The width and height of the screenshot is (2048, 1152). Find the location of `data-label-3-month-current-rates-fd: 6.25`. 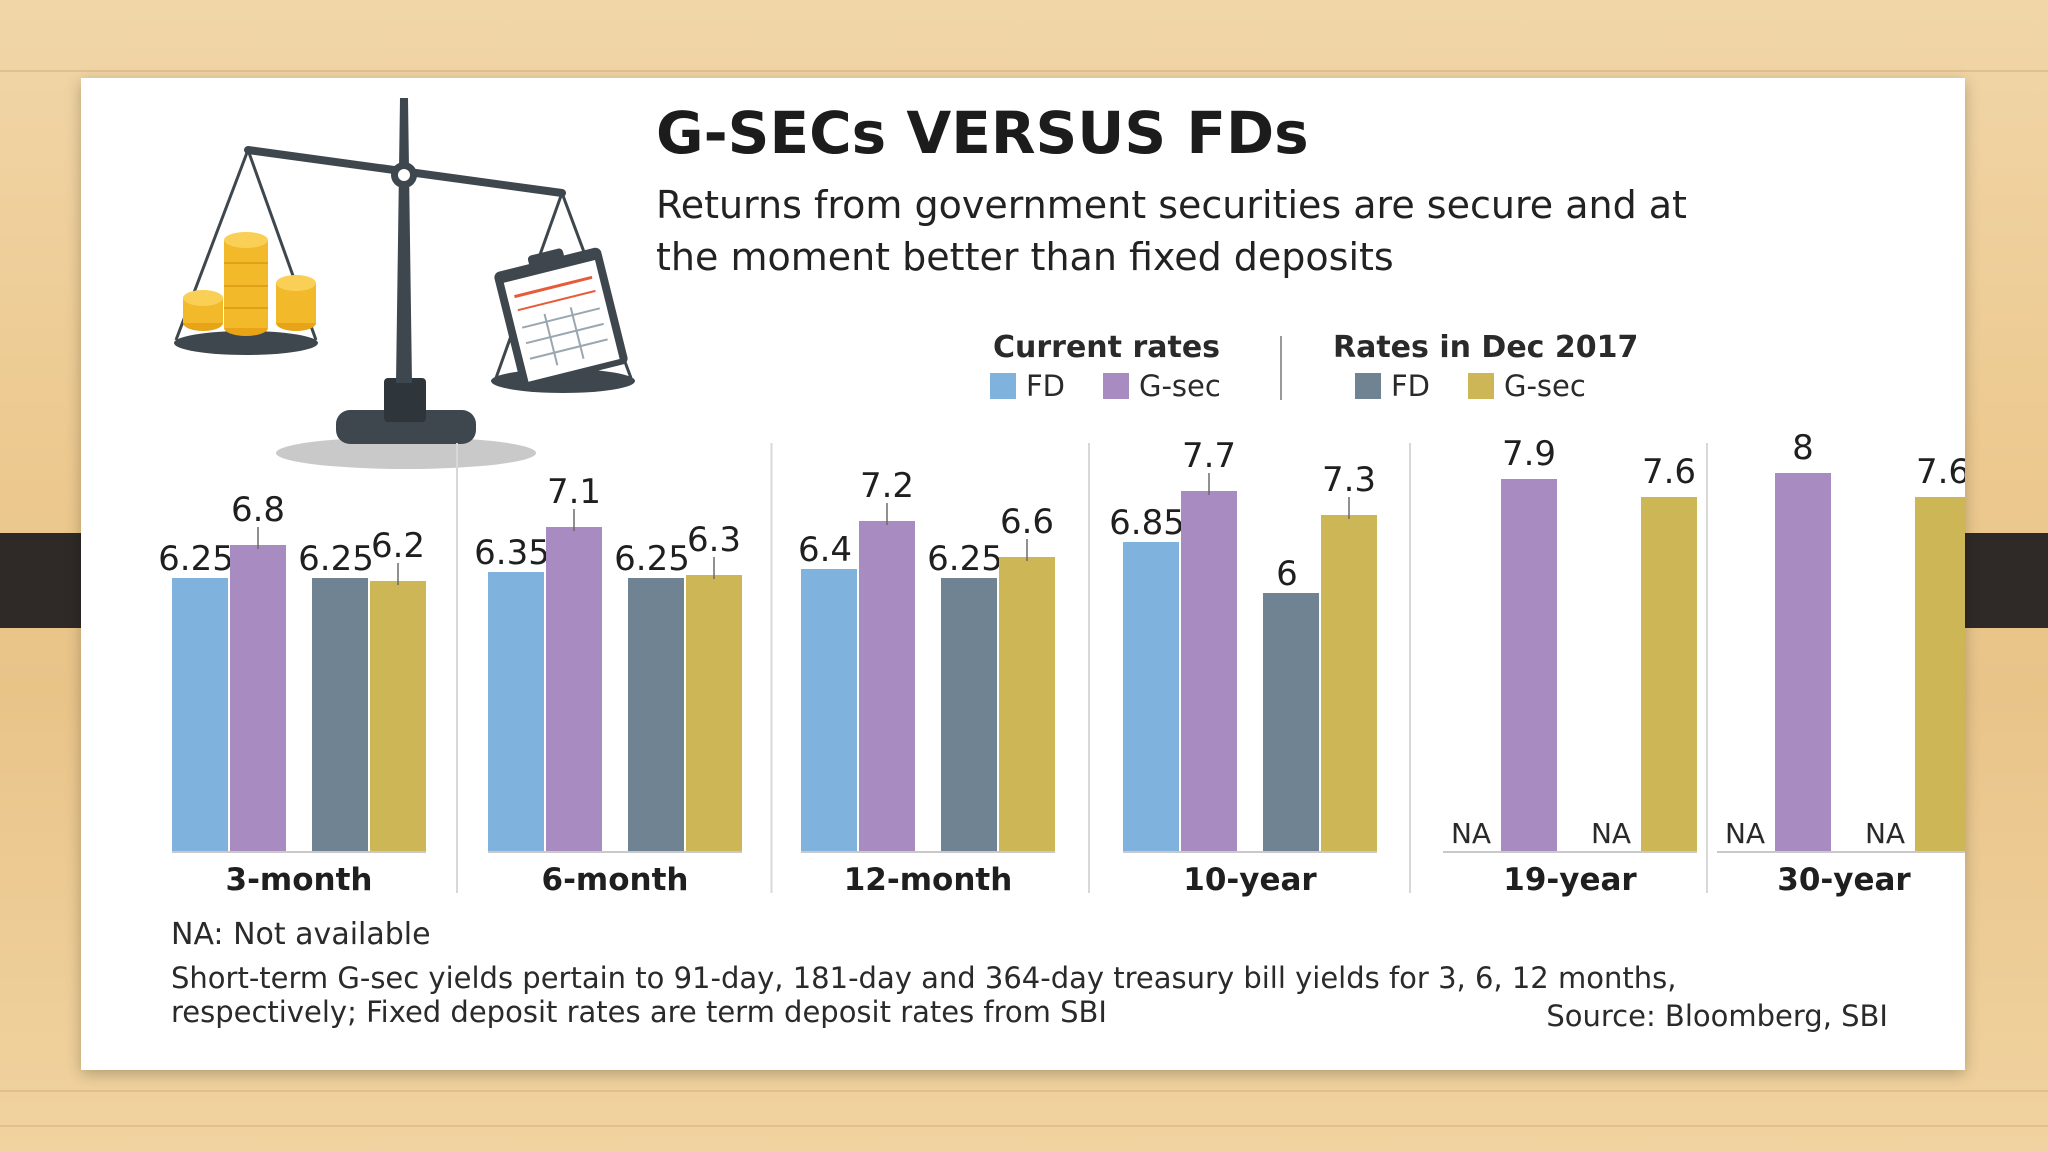

data-label-3-month-current-rates-fd: 6.25 is located at coordinates (196, 559).